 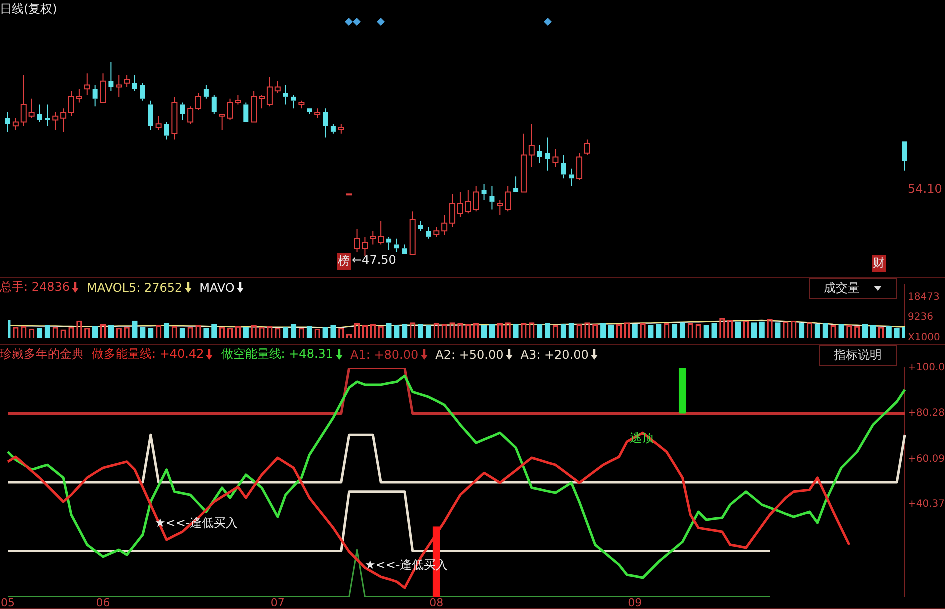 What do you see at coordinates (635, 602) in the screenshot?
I see `x-tick-label: 09` at bounding box center [635, 602].